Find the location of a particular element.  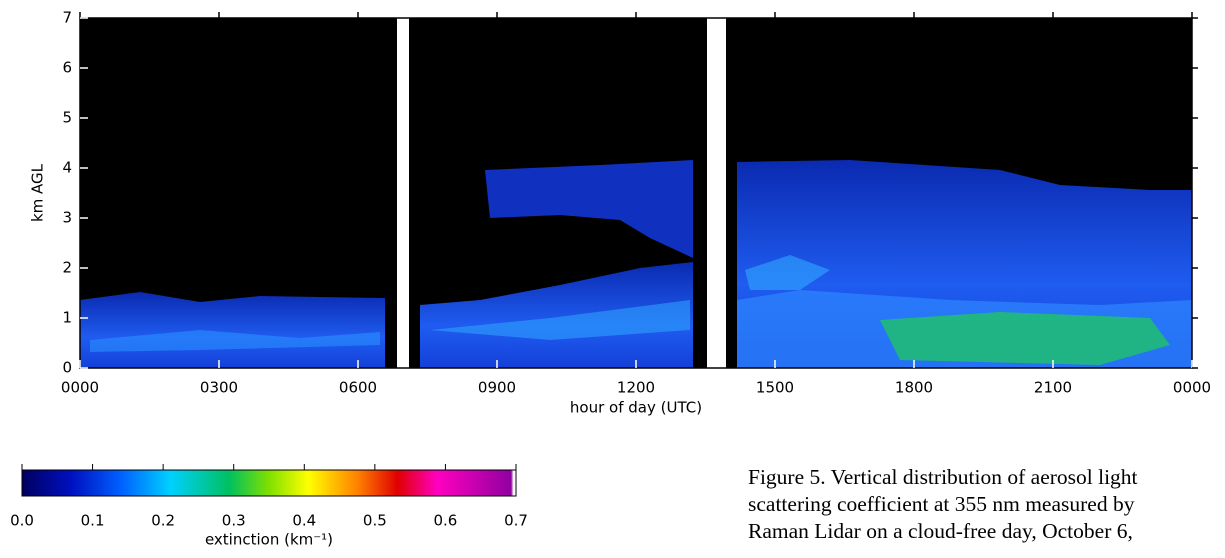

colorbar-label: extinction (km⁻¹) is located at coordinates (269, 540).